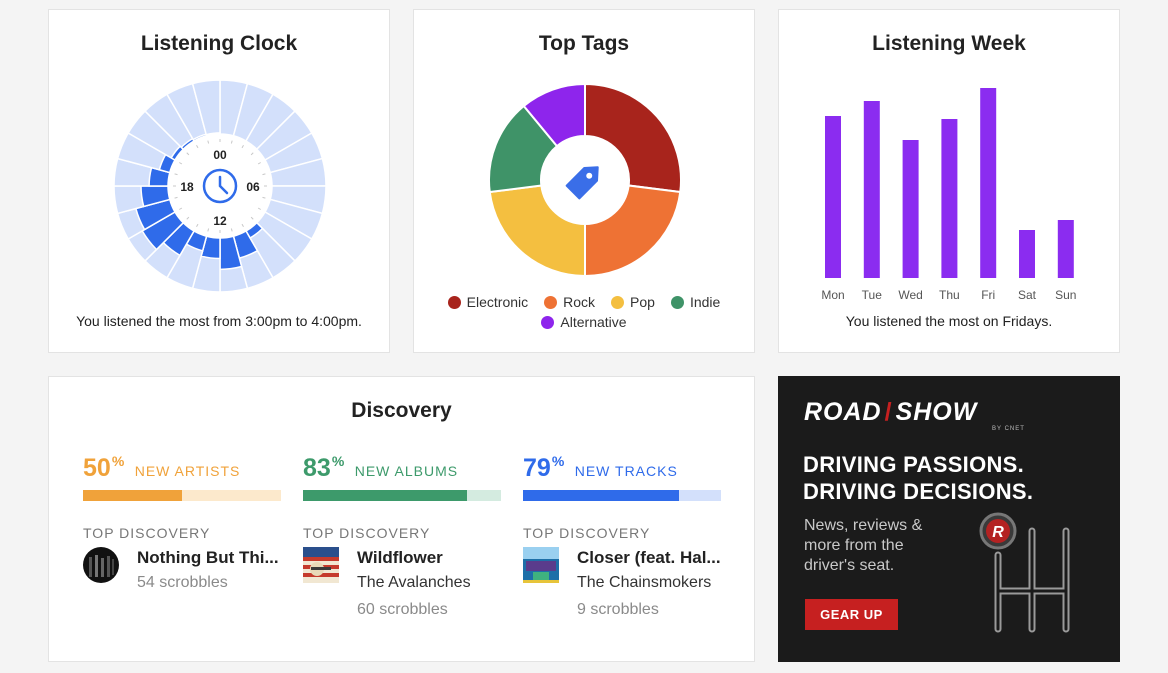  Describe the element at coordinates (101, 565) in the screenshot. I see `artist-avatar` at that location.